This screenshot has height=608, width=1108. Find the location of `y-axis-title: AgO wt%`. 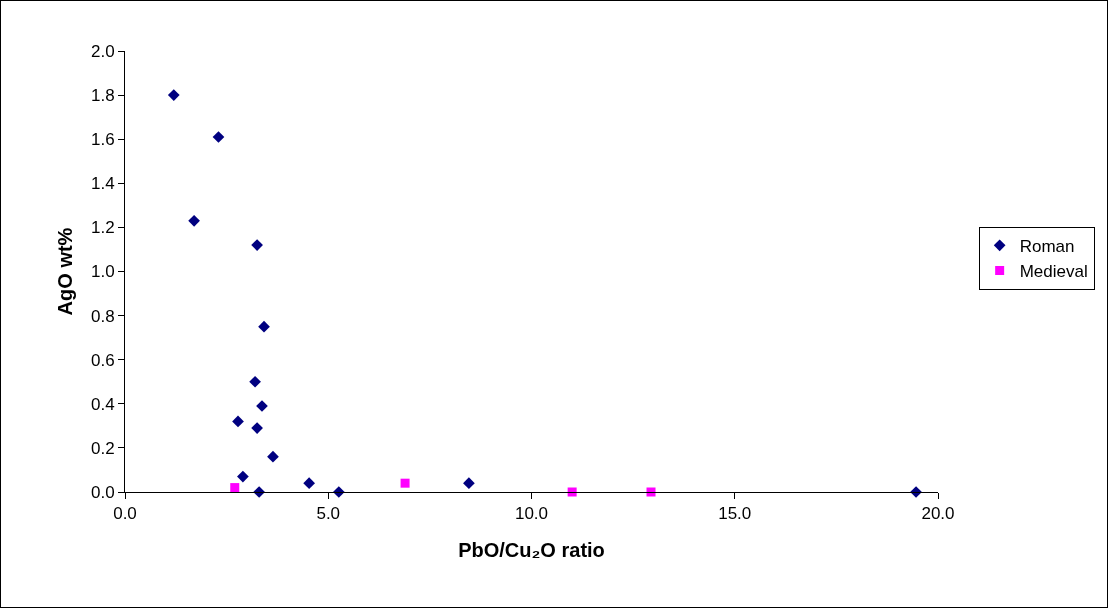

y-axis-title: AgO wt% is located at coordinates (65, 271).